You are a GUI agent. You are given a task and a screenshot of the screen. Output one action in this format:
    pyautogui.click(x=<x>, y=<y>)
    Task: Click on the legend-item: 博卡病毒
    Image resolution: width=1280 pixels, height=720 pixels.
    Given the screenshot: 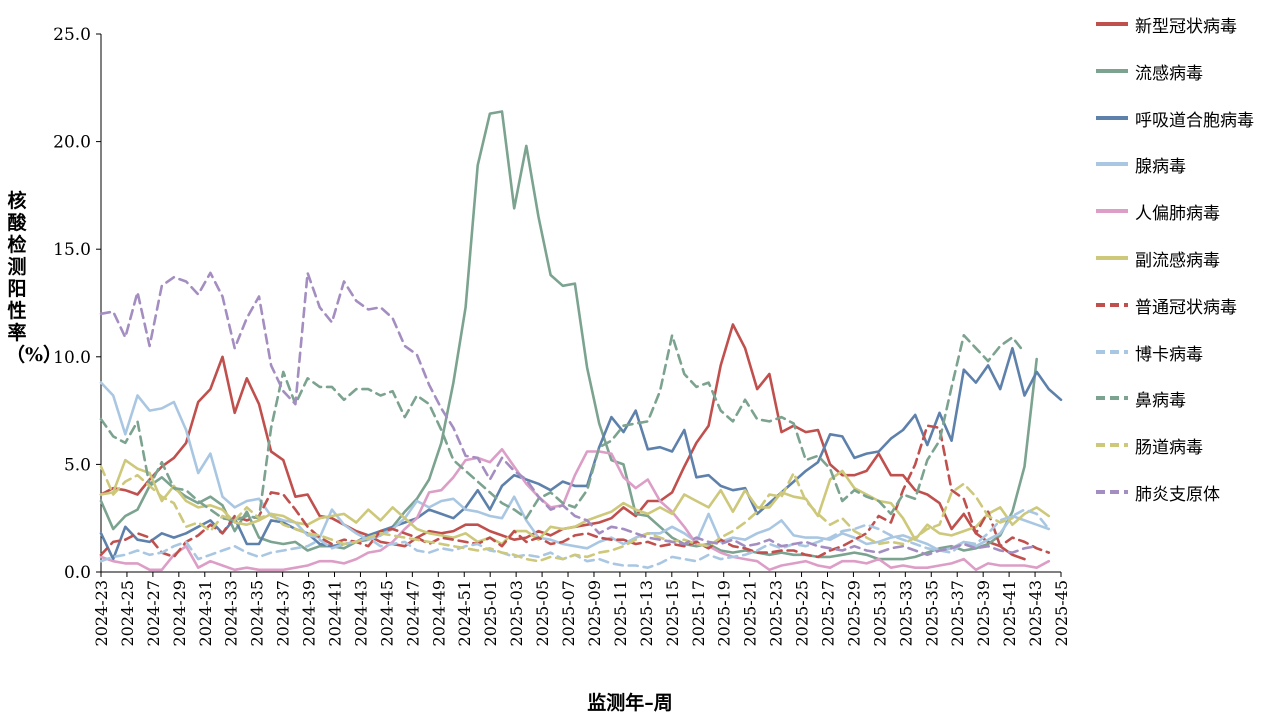 What is the action you would take?
    pyautogui.click(x=1186, y=361)
    